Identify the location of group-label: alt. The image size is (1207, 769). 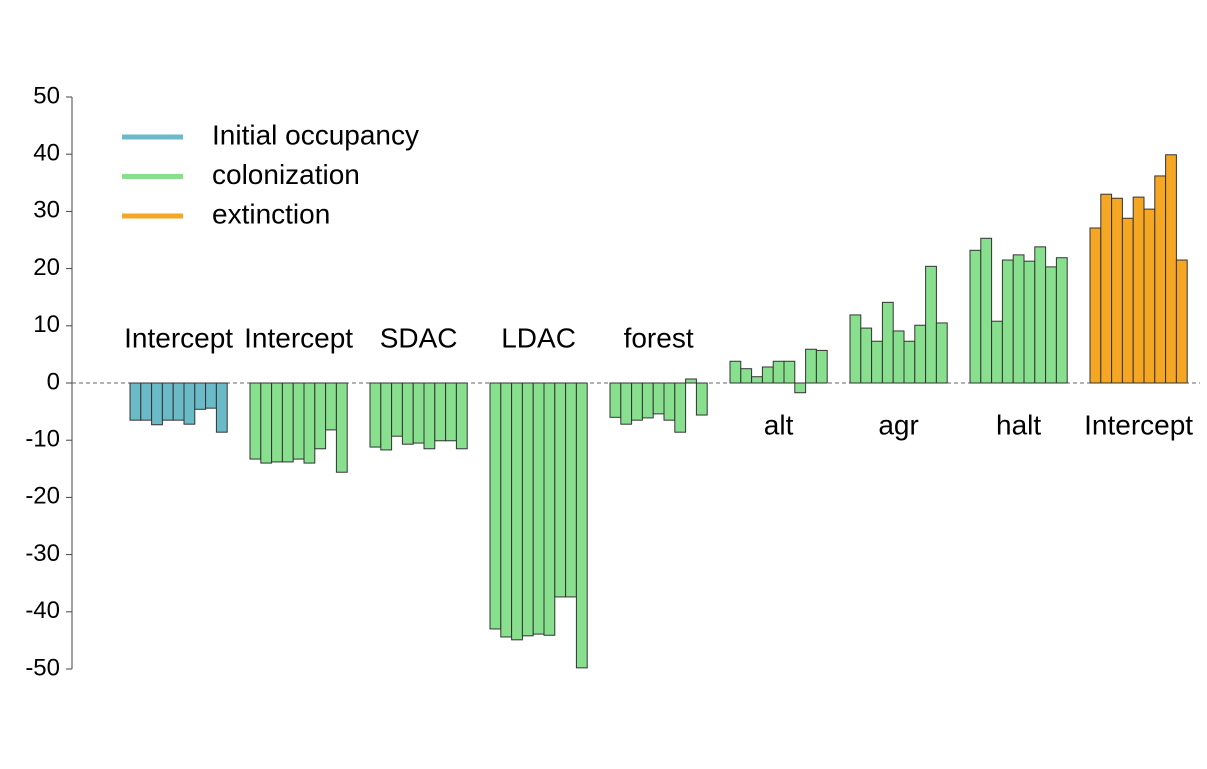
(779, 424).